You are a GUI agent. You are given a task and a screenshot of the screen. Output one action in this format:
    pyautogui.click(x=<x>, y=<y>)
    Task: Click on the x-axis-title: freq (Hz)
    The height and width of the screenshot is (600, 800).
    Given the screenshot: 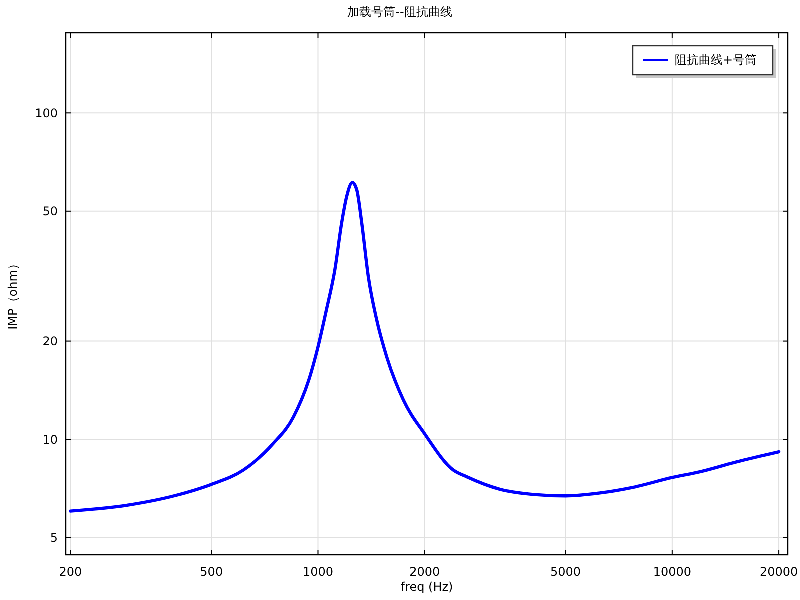 What is the action you would take?
    pyautogui.click(x=427, y=587)
    